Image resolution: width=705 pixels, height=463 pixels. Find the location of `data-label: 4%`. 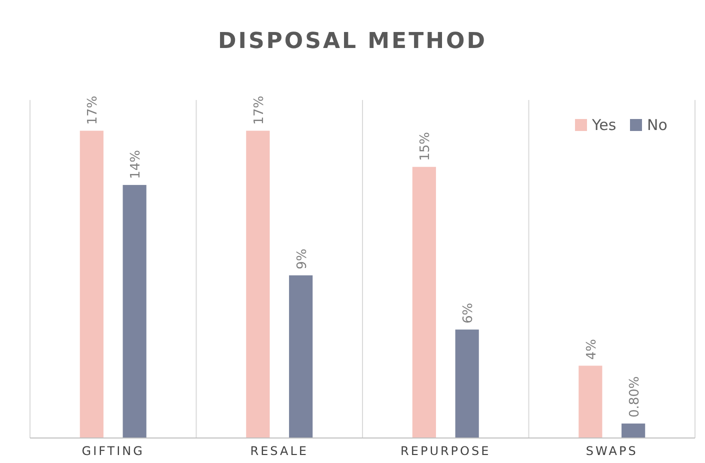

data-label: 4% is located at coordinates (592, 349).